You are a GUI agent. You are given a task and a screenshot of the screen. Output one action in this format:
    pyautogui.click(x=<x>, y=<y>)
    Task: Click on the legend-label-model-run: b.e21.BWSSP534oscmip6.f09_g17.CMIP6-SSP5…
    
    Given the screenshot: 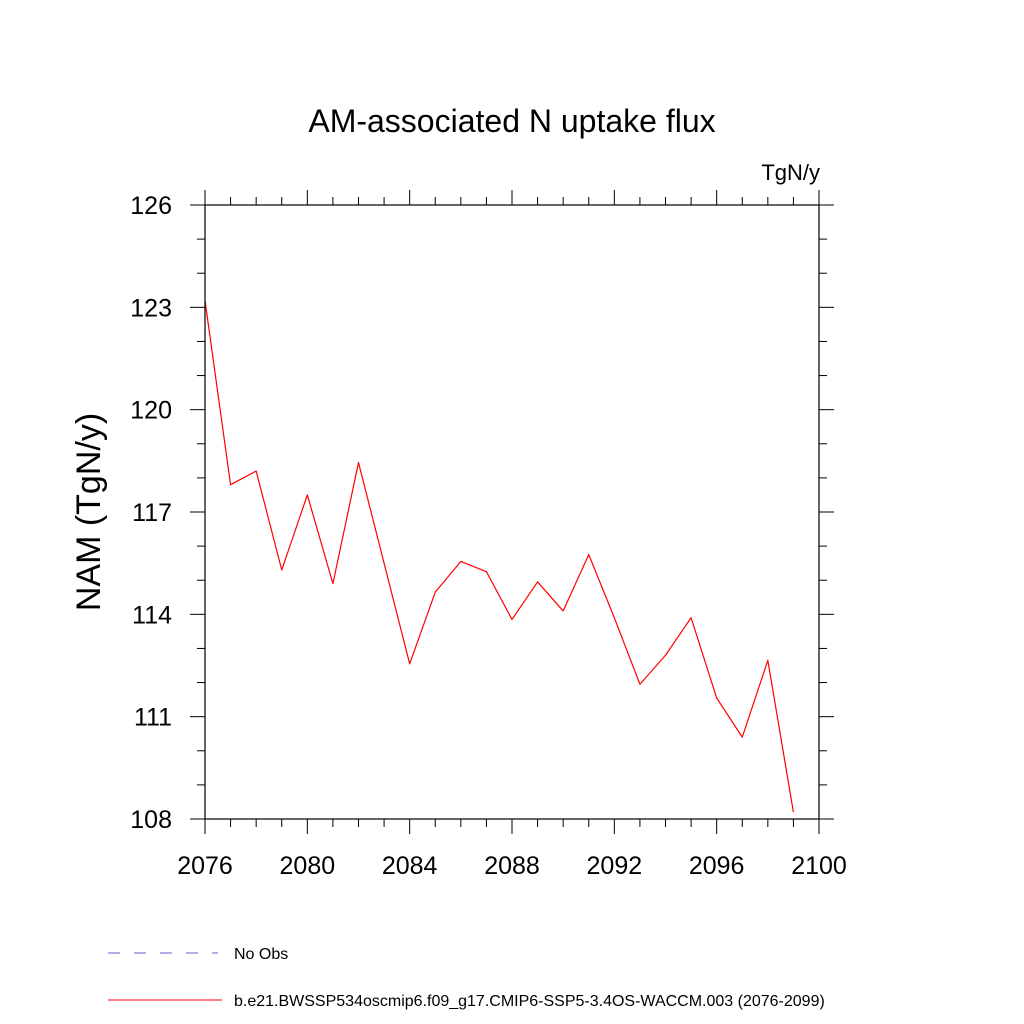 What is the action you would take?
    pyautogui.click(x=529, y=1001)
    